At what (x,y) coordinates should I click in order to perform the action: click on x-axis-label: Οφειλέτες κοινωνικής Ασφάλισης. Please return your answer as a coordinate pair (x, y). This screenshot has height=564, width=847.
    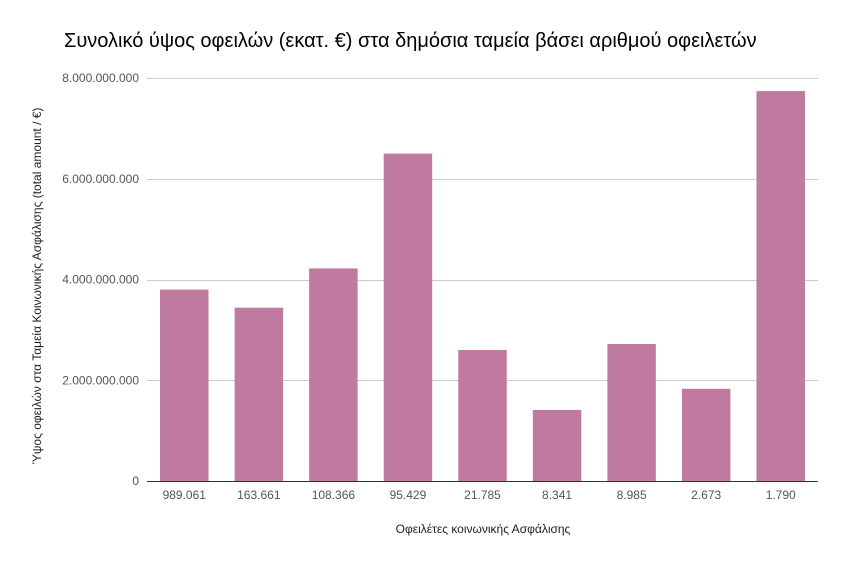
    Looking at the image, I should click on (483, 529).